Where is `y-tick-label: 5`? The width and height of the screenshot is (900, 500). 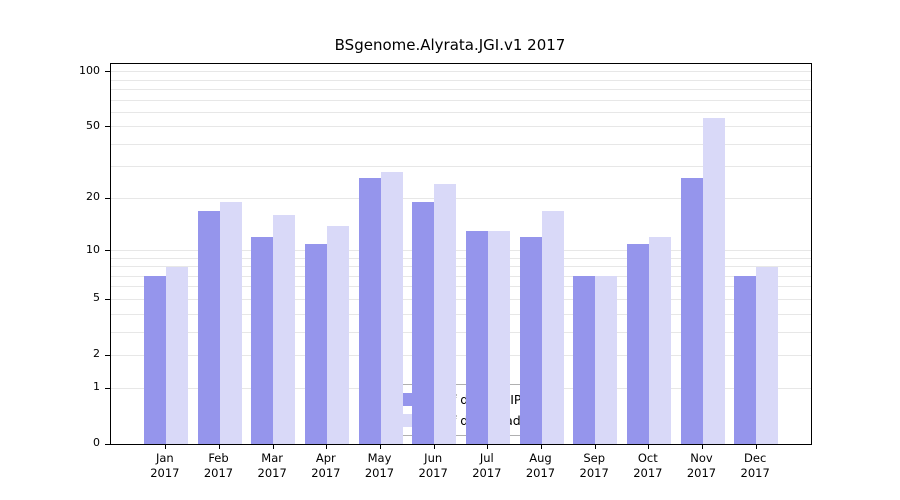 y-tick-label: 5 is located at coordinates (96, 298).